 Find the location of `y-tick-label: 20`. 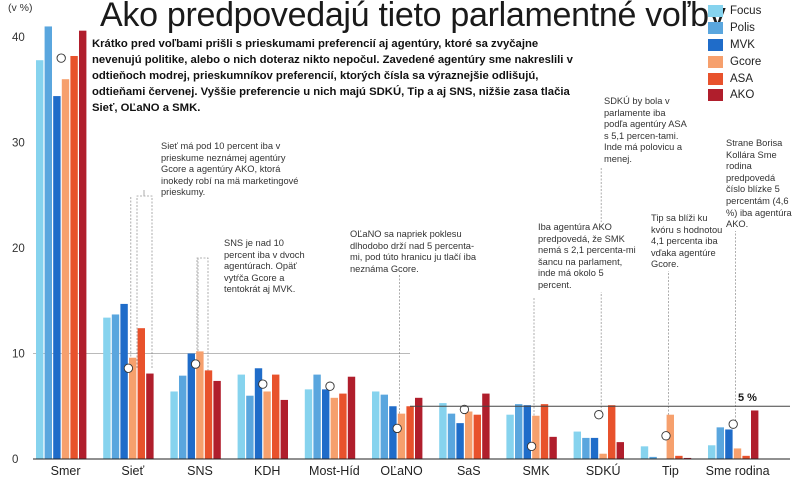

y-tick-label: 20 is located at coordinates (18, 249).